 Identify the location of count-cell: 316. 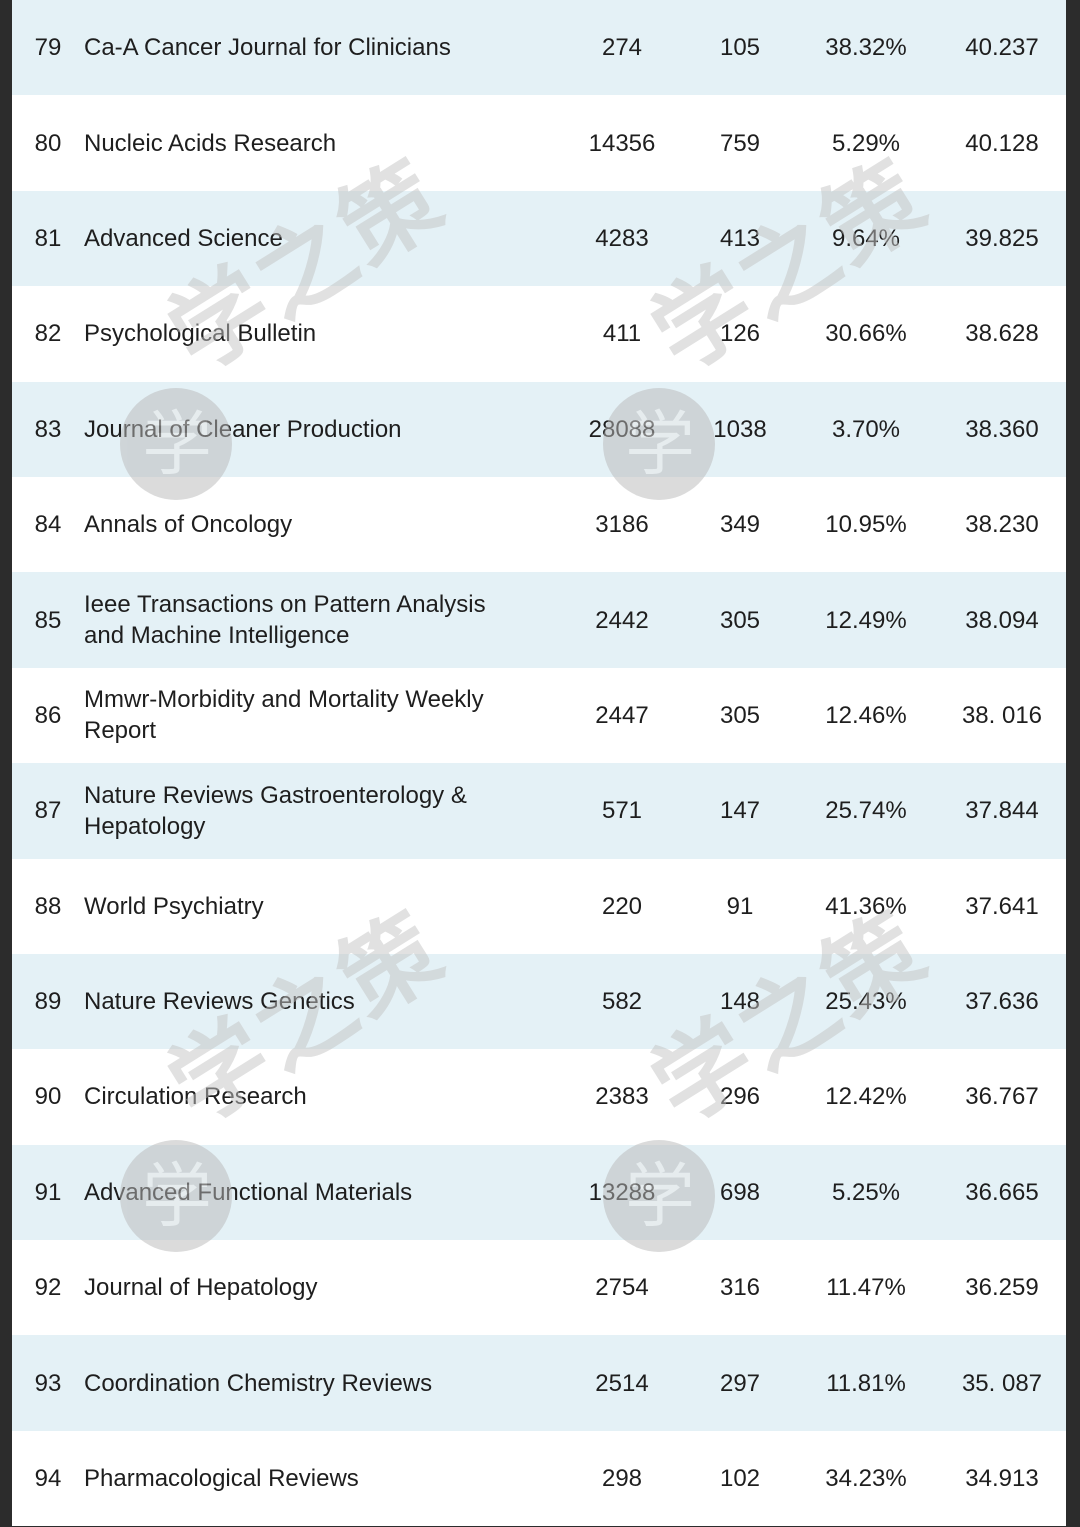
(740, 1288).